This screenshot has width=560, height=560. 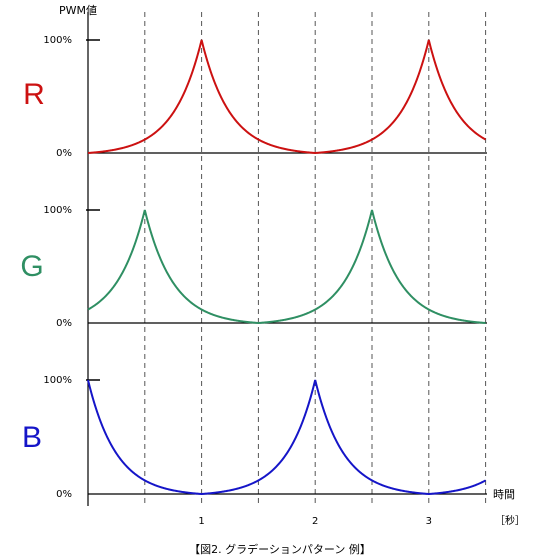 What do you see at coordinates (315, 521) in the screenshot?
I see `x-tick-label: 2` at bounding box center [315, 521].